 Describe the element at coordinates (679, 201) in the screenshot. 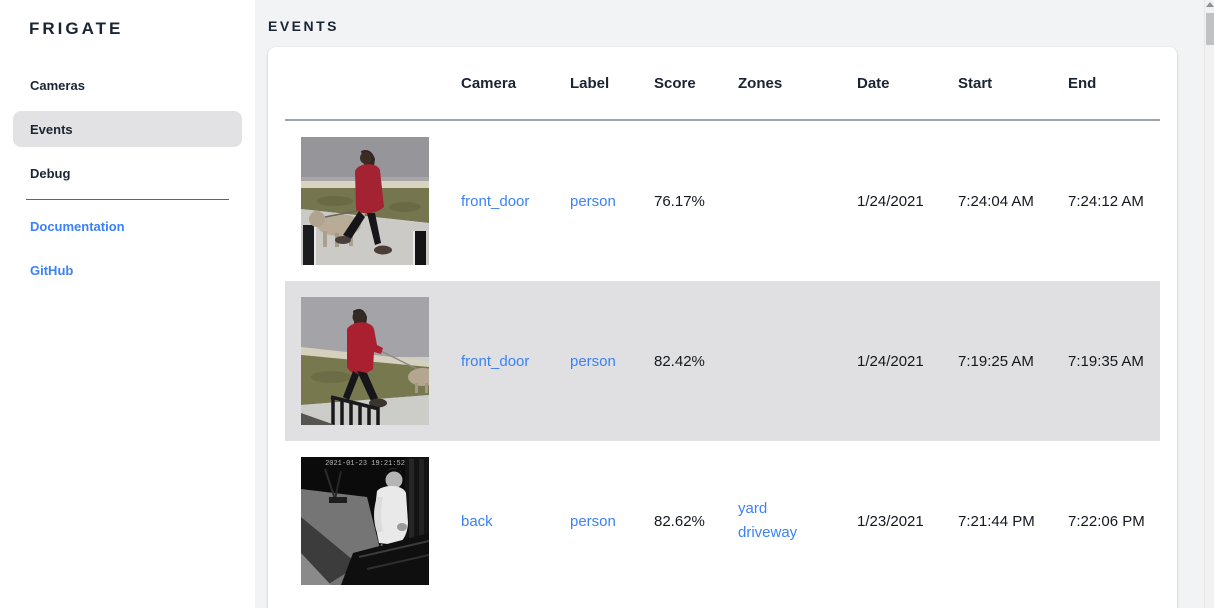

I see `event-score: 76.17%` at that location.